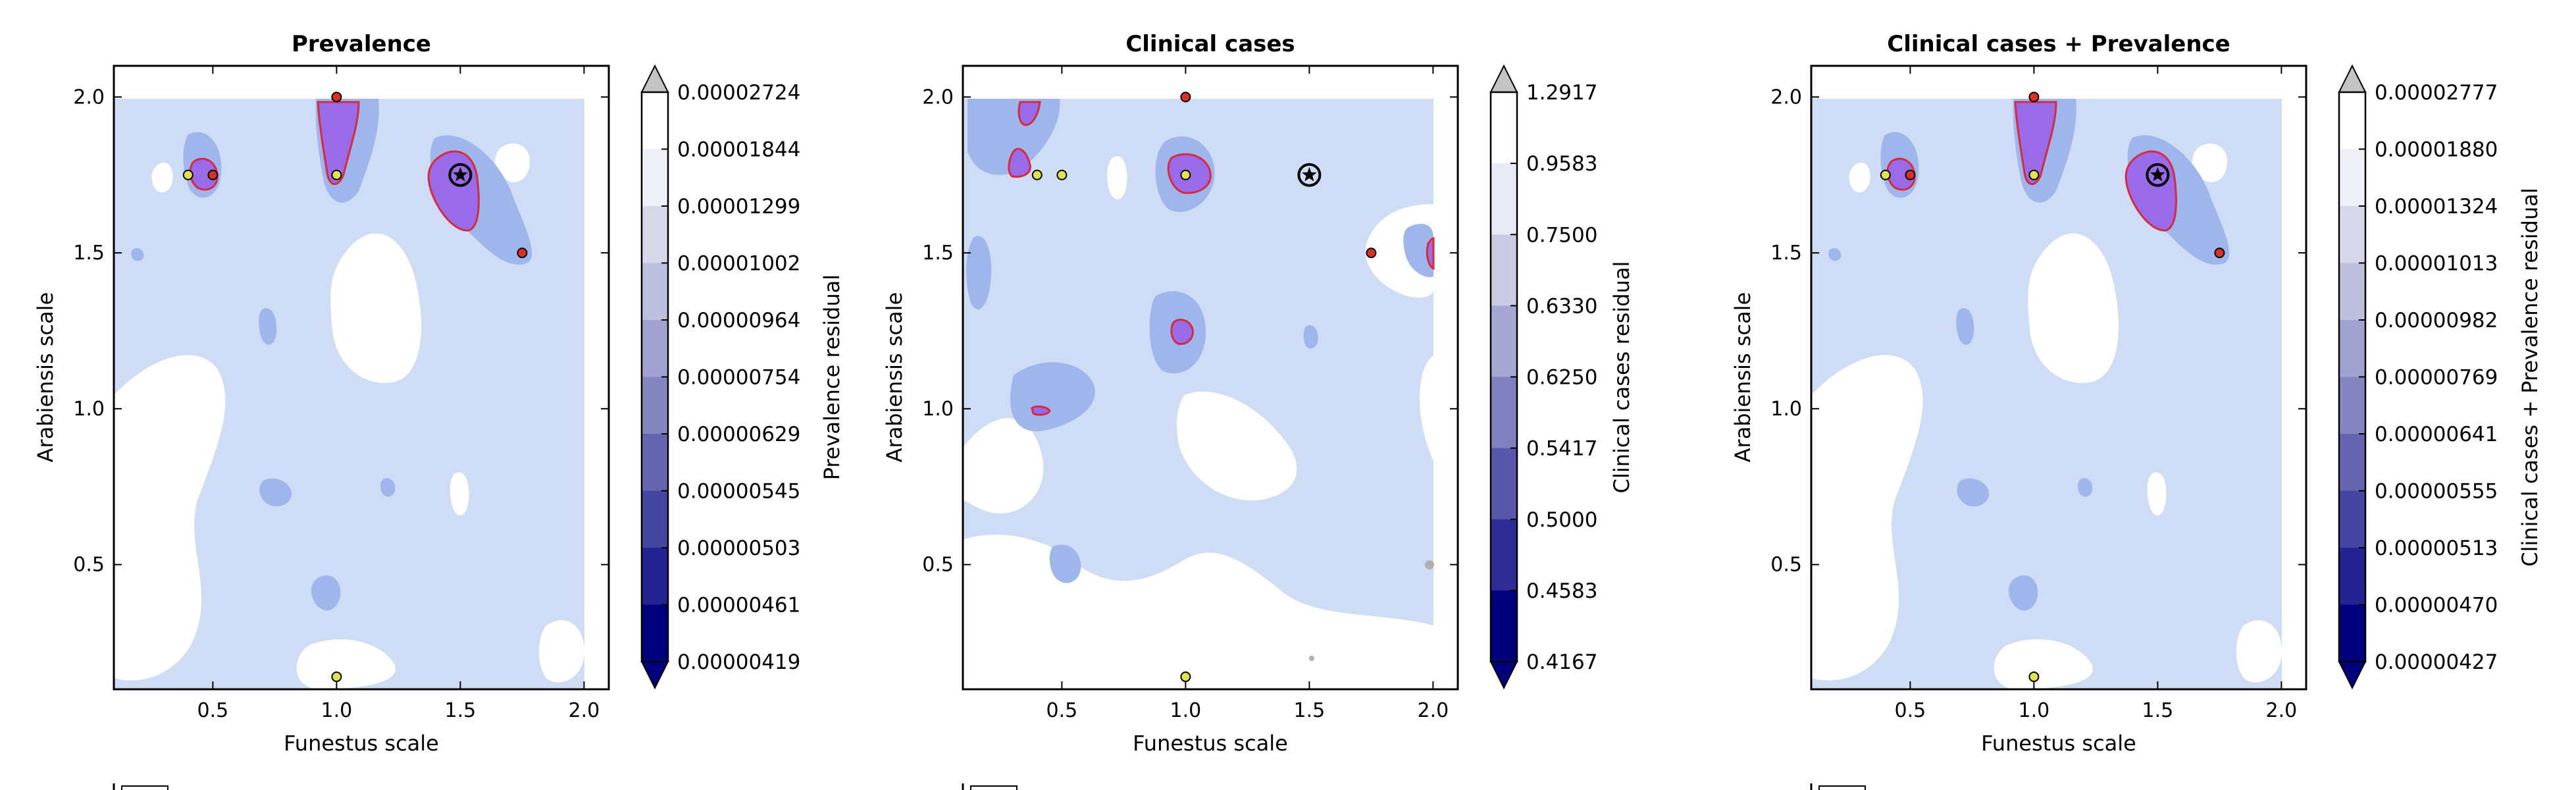 The width and height of the screenshot is (2576, 790). What do you see at coordinates (2436, 662) in the screenshot?
I see `colorbar-tick-label: 0.00000427` at bounding box center [2436, 662].